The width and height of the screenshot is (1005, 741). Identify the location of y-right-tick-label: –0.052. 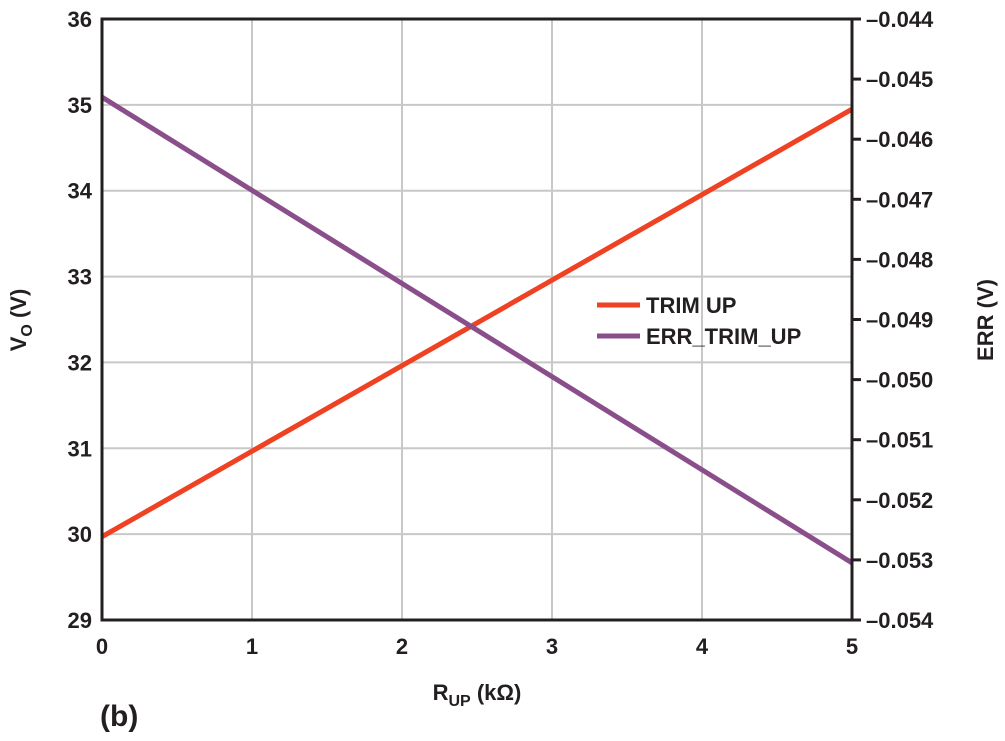
(899, 500).